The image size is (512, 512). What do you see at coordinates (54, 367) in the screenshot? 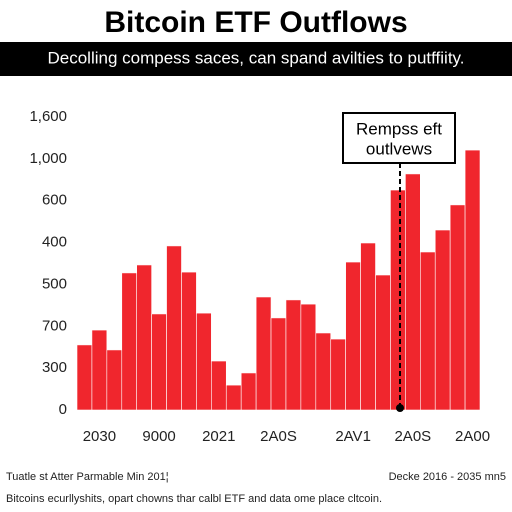
I see `y-tick-label: 300` at bounding box center [54, 367].